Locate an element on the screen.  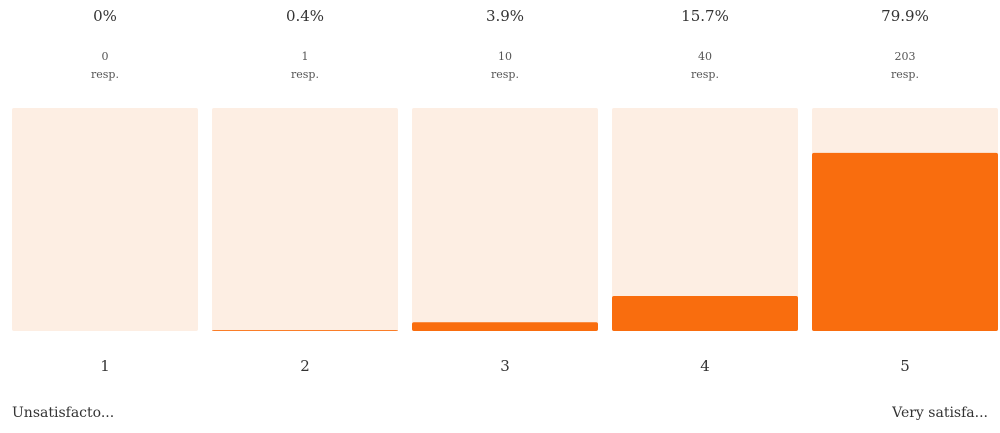
percent-label: 0% is located at coordinates (105, 16).